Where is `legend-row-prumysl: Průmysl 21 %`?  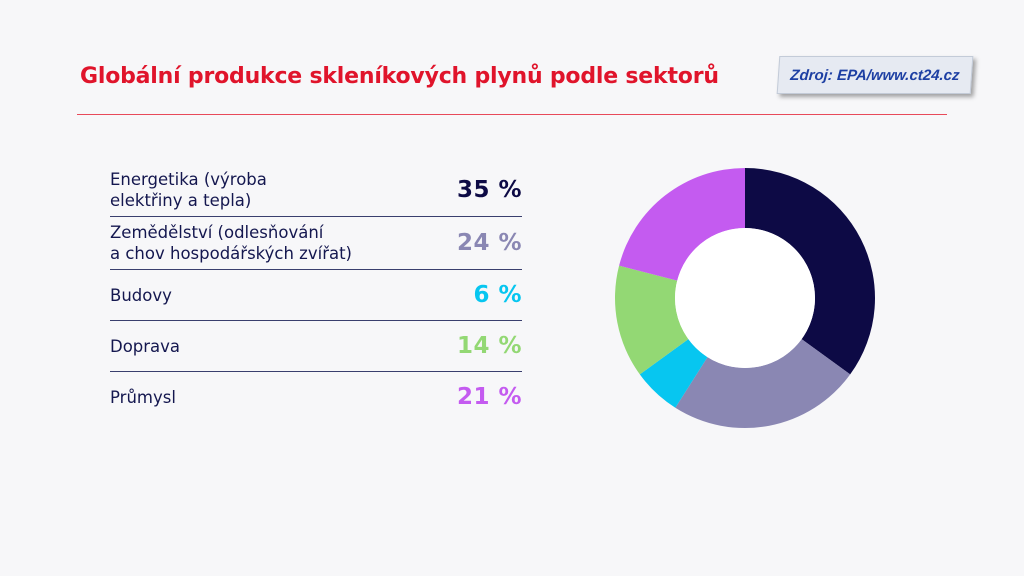
legend-row-prumysl: Průmysl 21 % is located at coordinates (316, 397).